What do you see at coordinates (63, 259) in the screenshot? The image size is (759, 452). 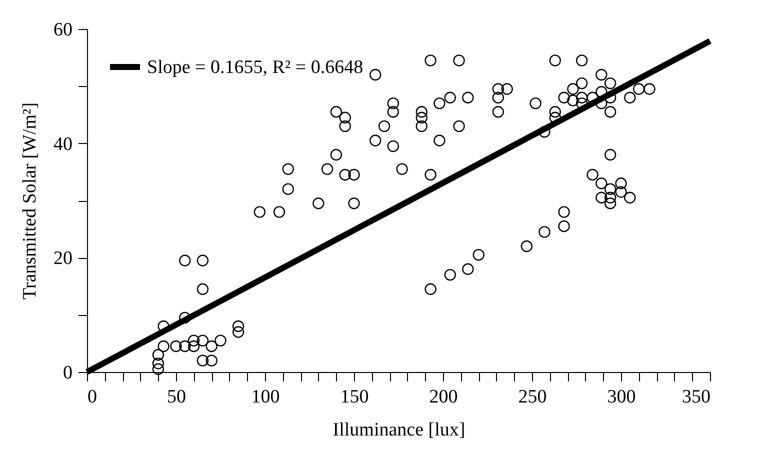 I see `y-tick-label: 20` at bounding box center [63, 259].